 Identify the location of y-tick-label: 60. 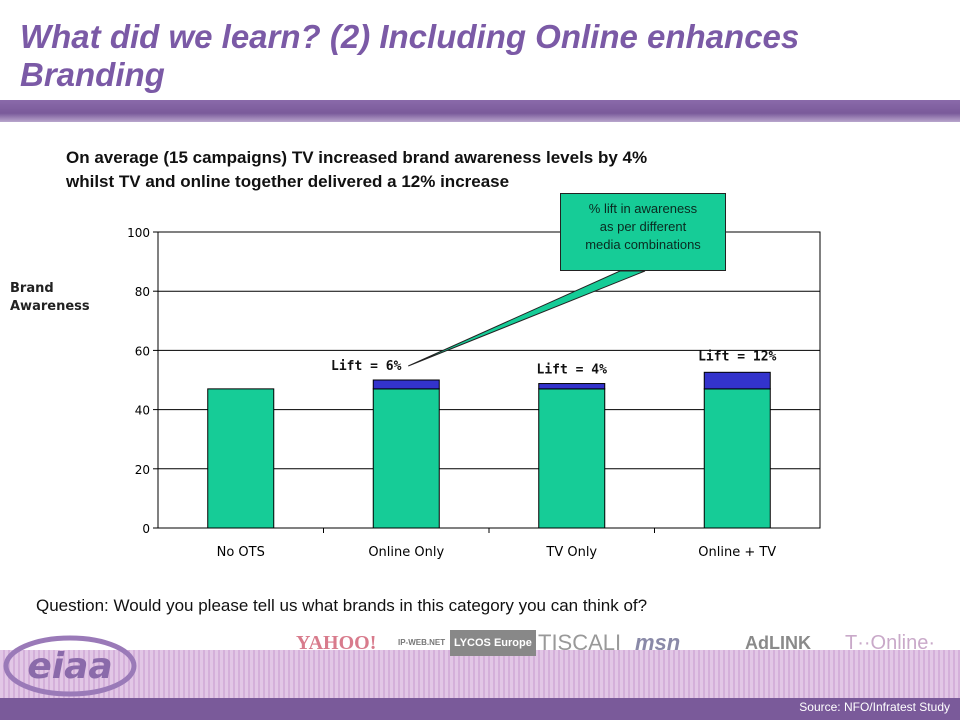
(142, 351).